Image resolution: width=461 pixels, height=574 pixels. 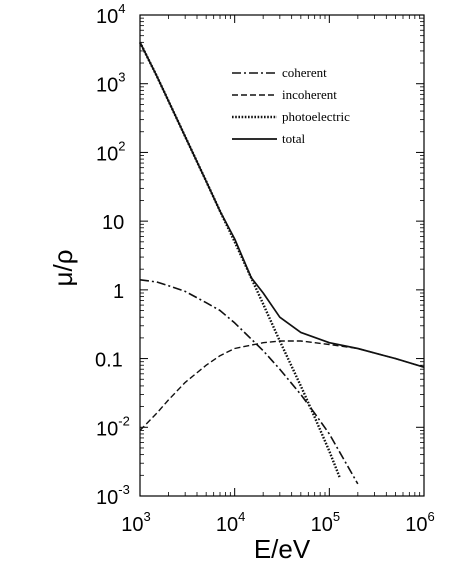 I want to click on y-tick-label: 0.1, so click(x=109, y=361).